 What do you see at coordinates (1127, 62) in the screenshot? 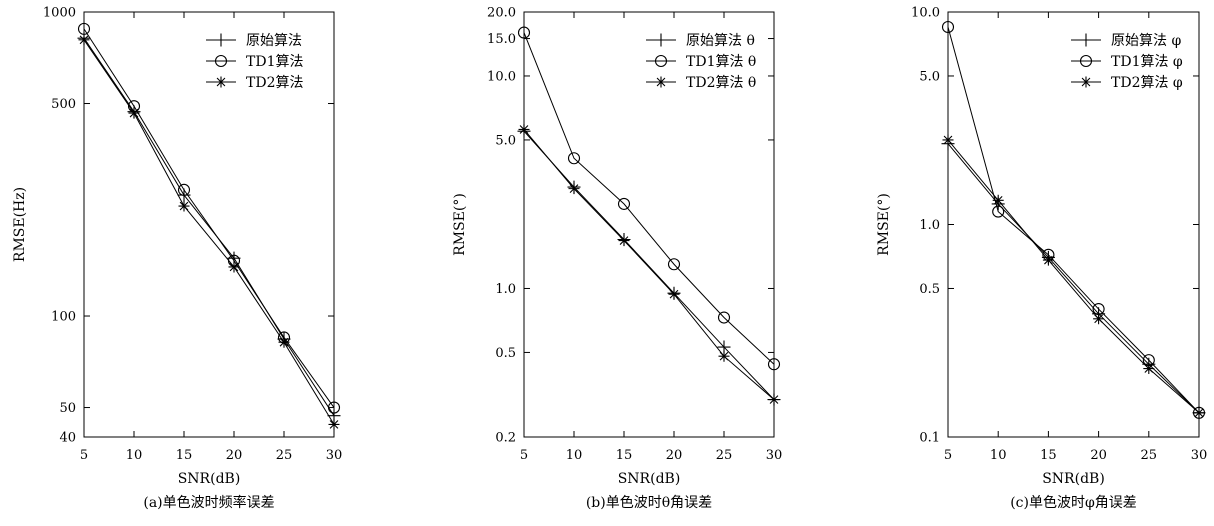
I see `legend: 原始算法 φ TD1算法 φ TD2算法 φ` at bounding box center [1127, 62].